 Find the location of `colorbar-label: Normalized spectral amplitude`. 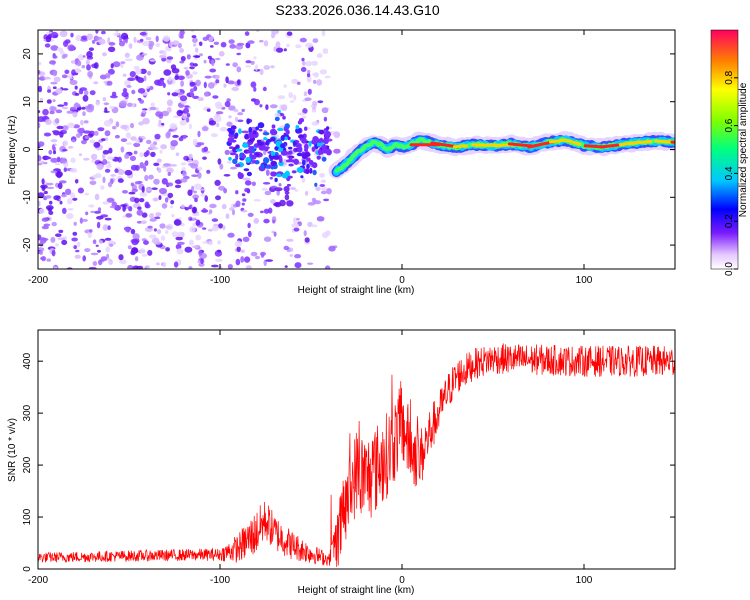

colorbar-label: Normalized spectral amplitude is located at coordinates (743, 149).